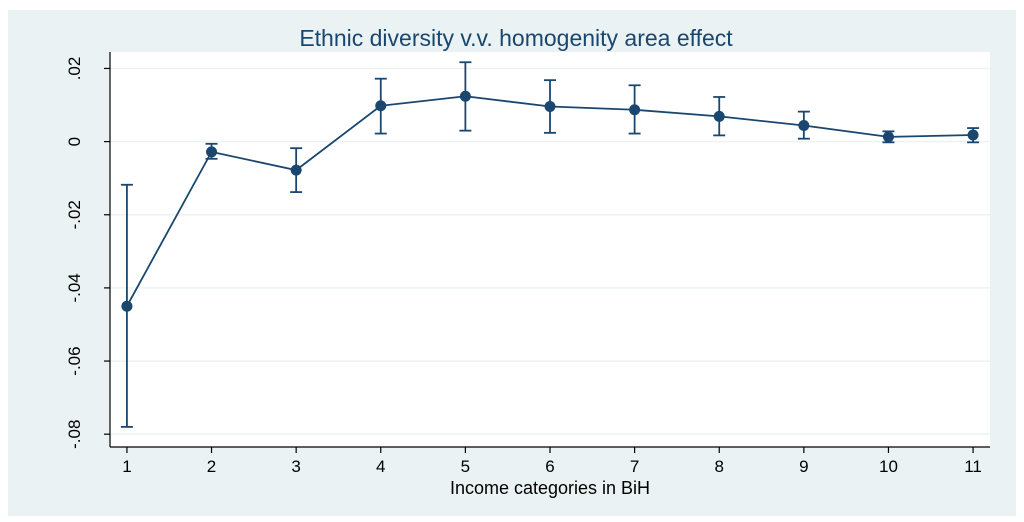 Image resolution: width=1024 pixels, height=522 pixels. What do you see at coordinates (465, 466) in the screenshot?
I see `x-tick-label: 5` at bounding box center [465, 466].